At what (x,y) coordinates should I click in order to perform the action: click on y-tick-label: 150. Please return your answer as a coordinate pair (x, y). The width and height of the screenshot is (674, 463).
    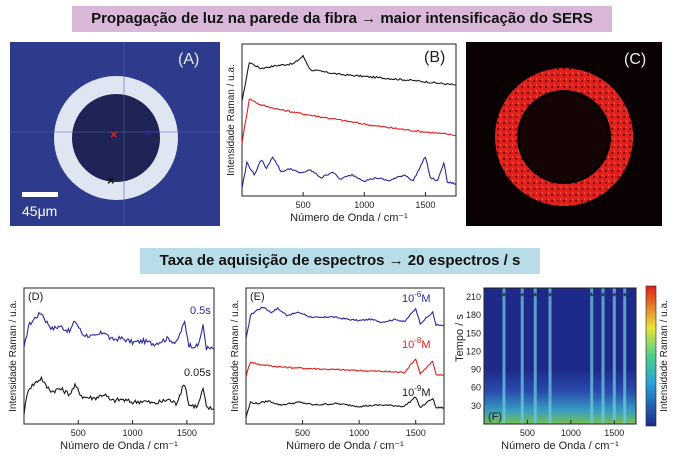
    Looking at the image, I should click on (473, 333).